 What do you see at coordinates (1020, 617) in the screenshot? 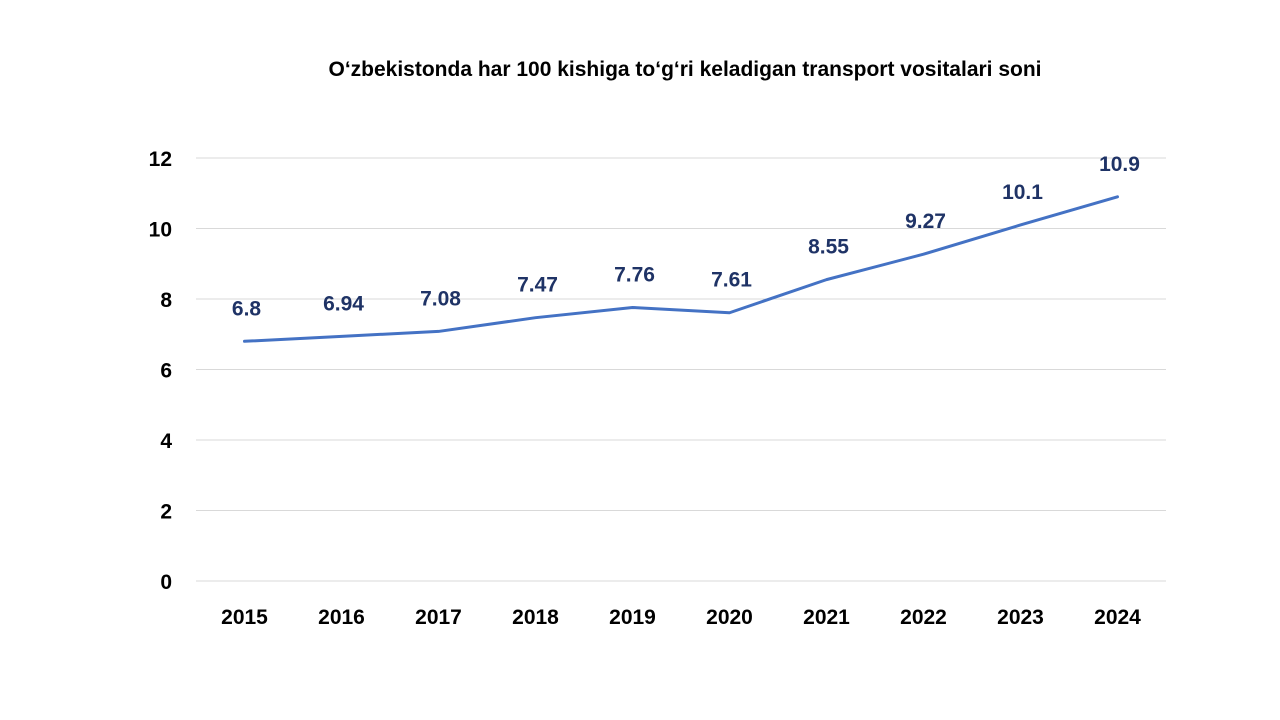
I see `x-tick-label: 2023` at bounding box center [1020, 617].